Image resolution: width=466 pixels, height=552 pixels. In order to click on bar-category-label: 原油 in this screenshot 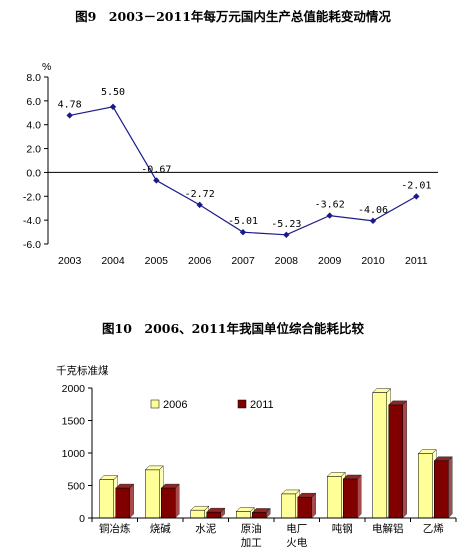, I will do `click(251, 528)`.